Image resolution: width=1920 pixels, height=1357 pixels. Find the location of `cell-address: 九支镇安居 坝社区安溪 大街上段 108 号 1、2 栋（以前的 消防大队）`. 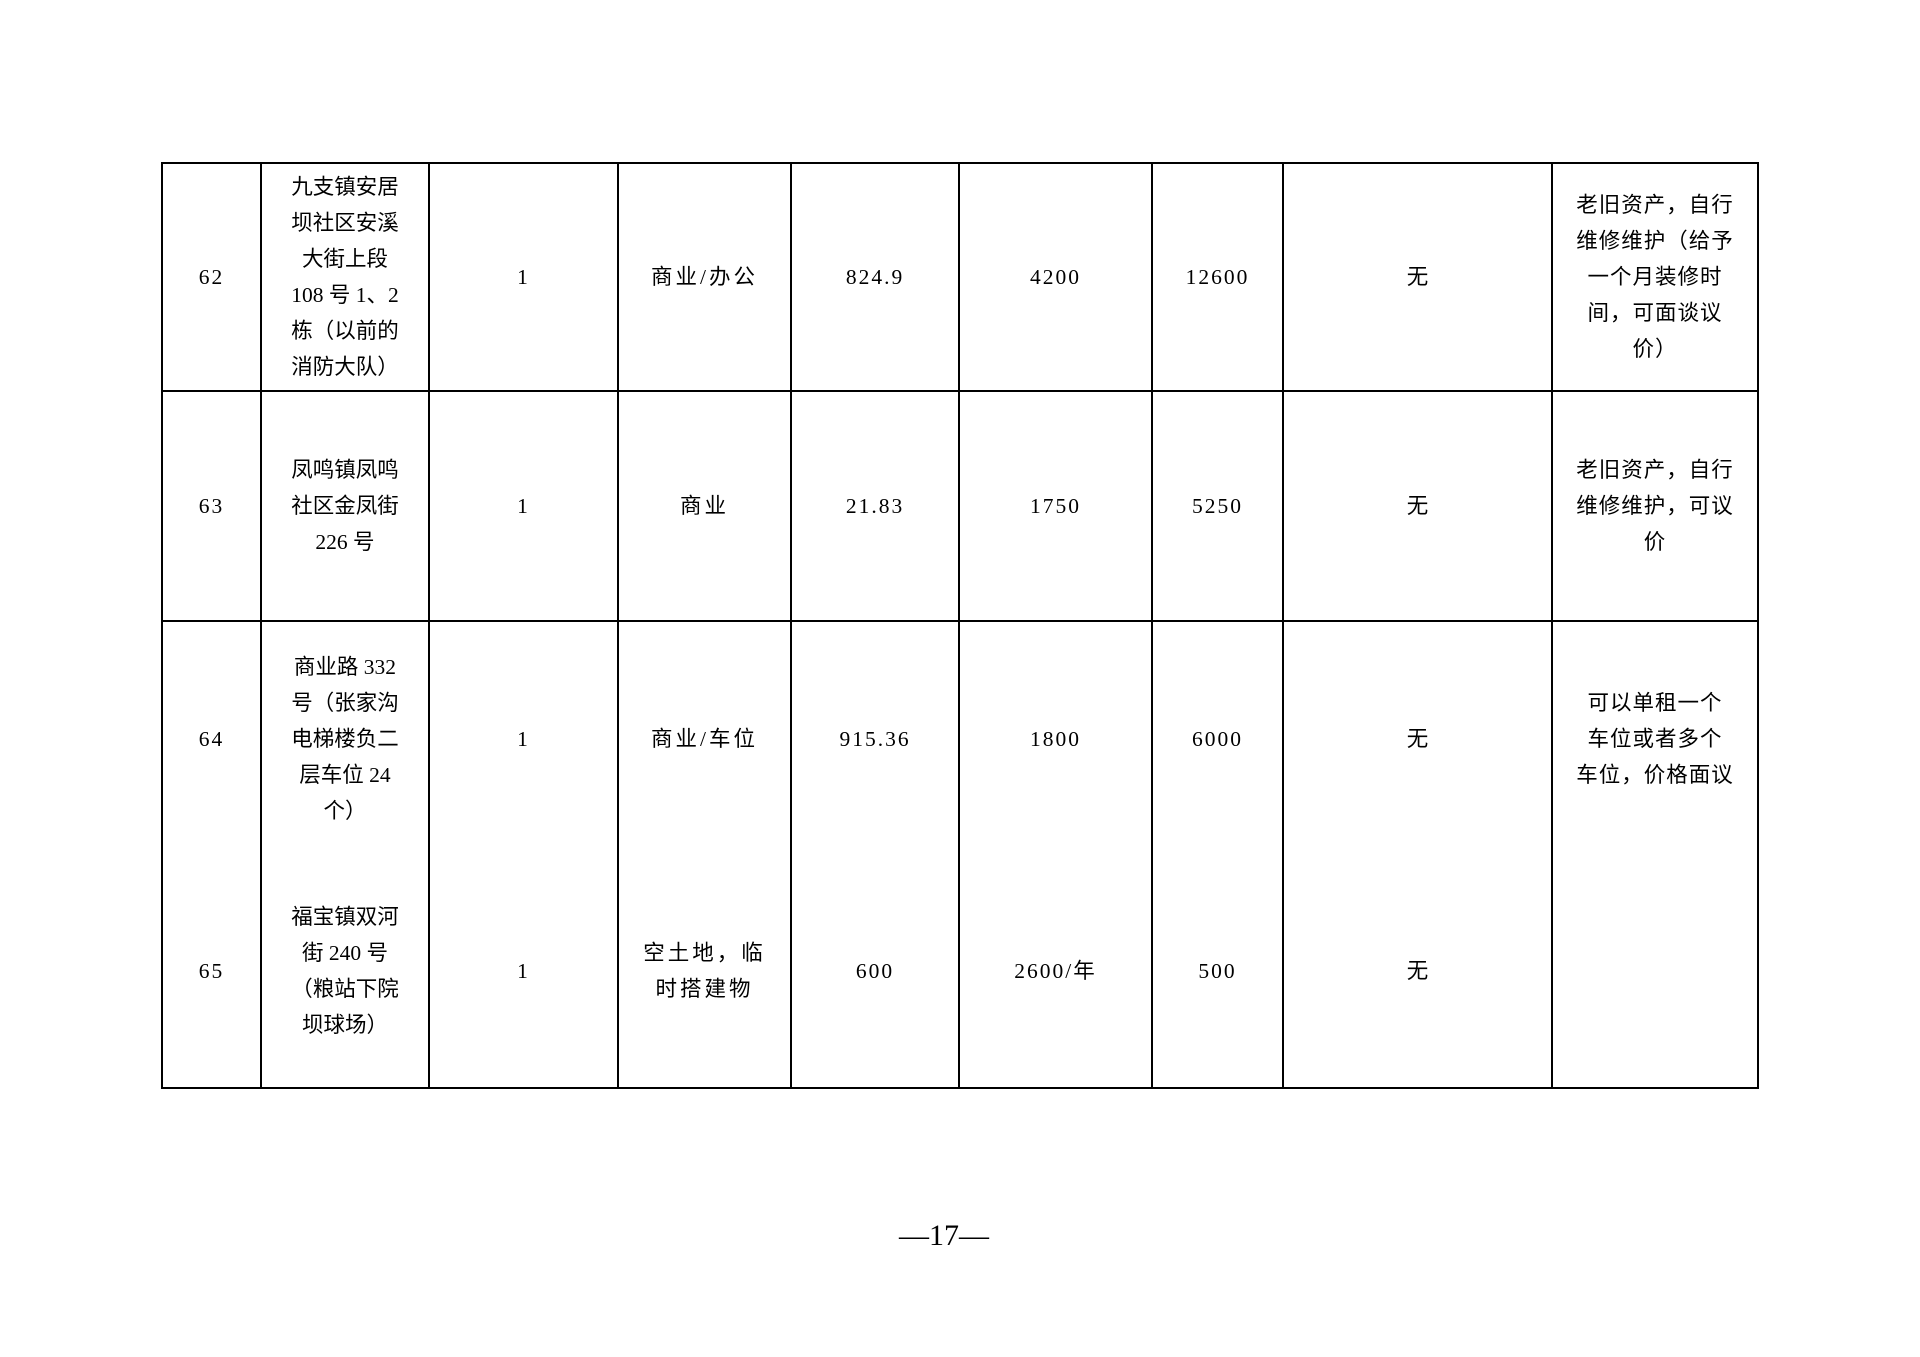

cell-address: 九支镇安居 坝社区安溪 大街上段 108 号 1、2 栋（以前的 消防大队） is located at coordinates (345, 277).